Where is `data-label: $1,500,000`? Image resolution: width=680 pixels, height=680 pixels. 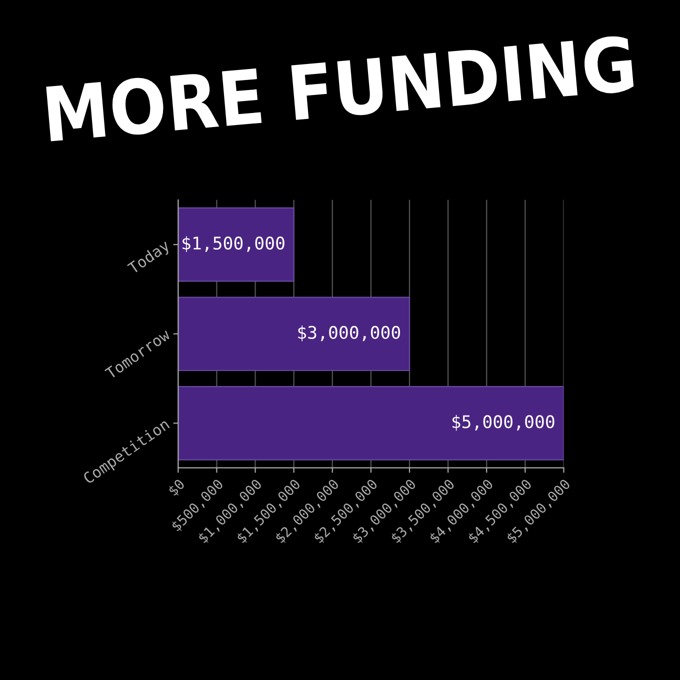 data-label: $1,500,000 is located at coordinates (233, 244).